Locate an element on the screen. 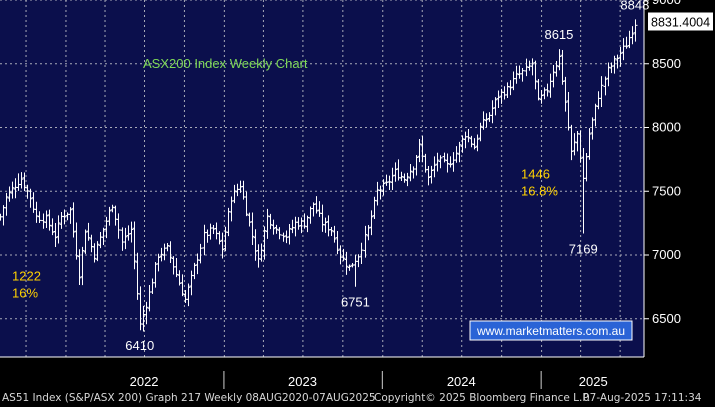 The width and height of the screenshot is (715, 407). move-annotation: 1222 is located at coordinates (26, 276).